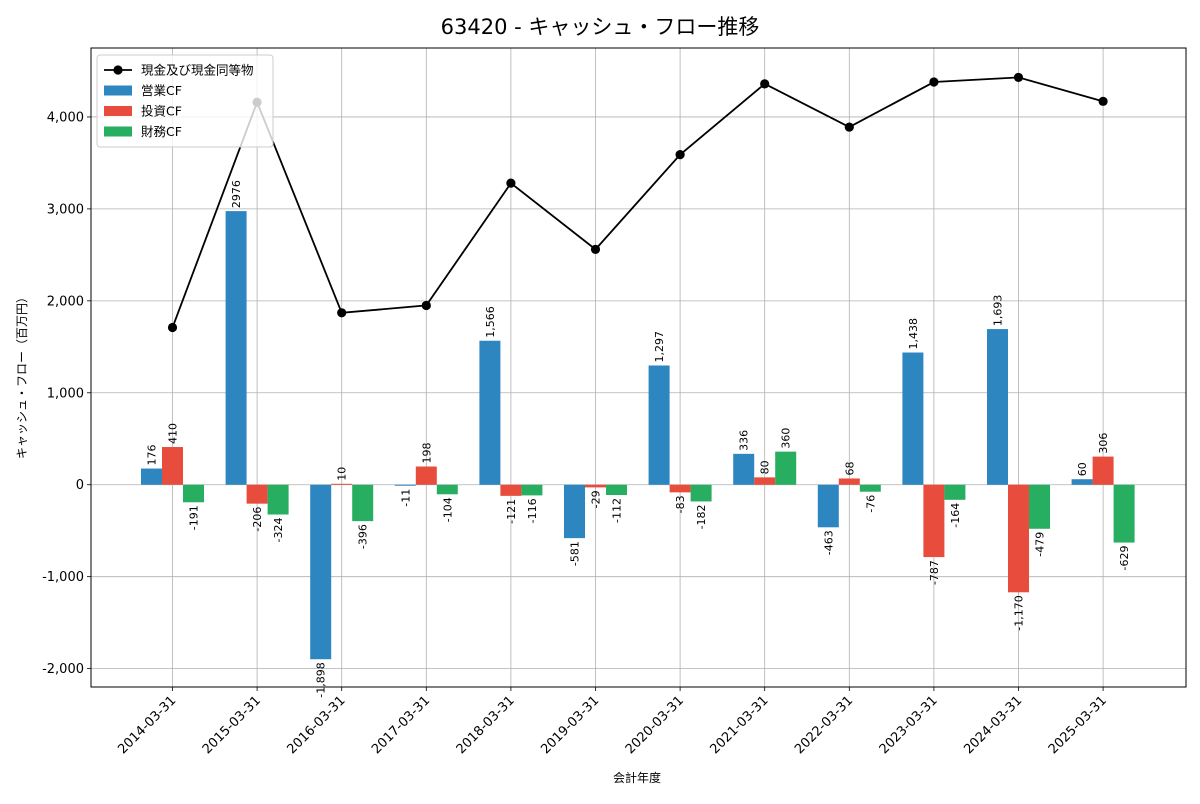 Image resolution: width=1200 pixels, height=804 pixels. I want to click on legend-label: 財務CF, so click(161, 131).